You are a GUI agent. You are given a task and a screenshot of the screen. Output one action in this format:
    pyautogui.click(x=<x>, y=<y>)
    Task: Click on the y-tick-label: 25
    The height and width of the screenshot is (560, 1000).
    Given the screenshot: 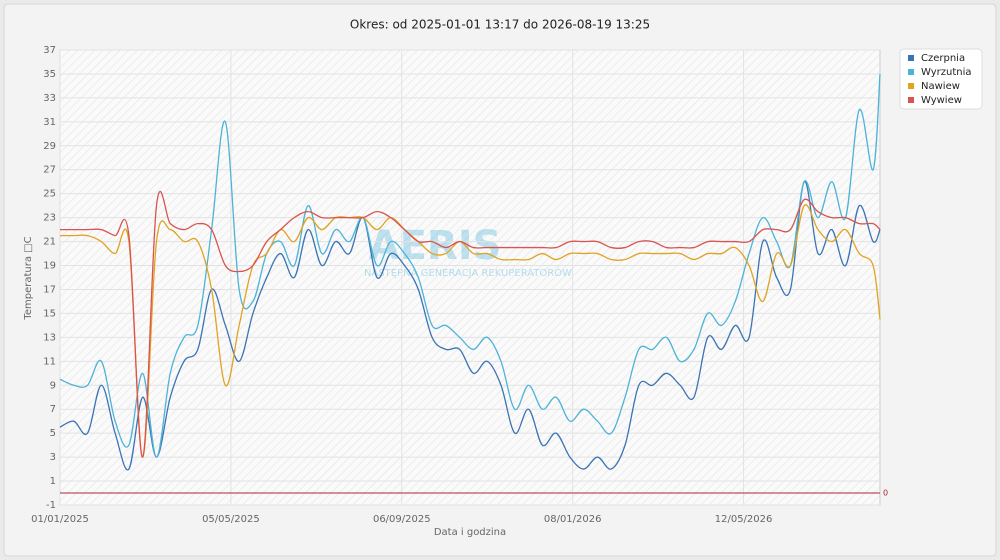 What is the action you would take?
    pyautogui.click(x=49, y=194)
    